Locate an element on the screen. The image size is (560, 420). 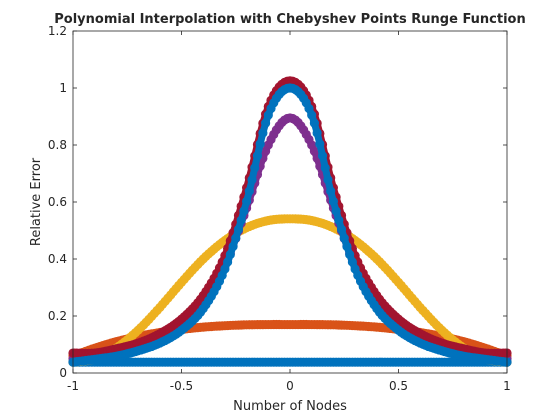
y-tick-label: 0.4 is located at coordinates (57, 259).